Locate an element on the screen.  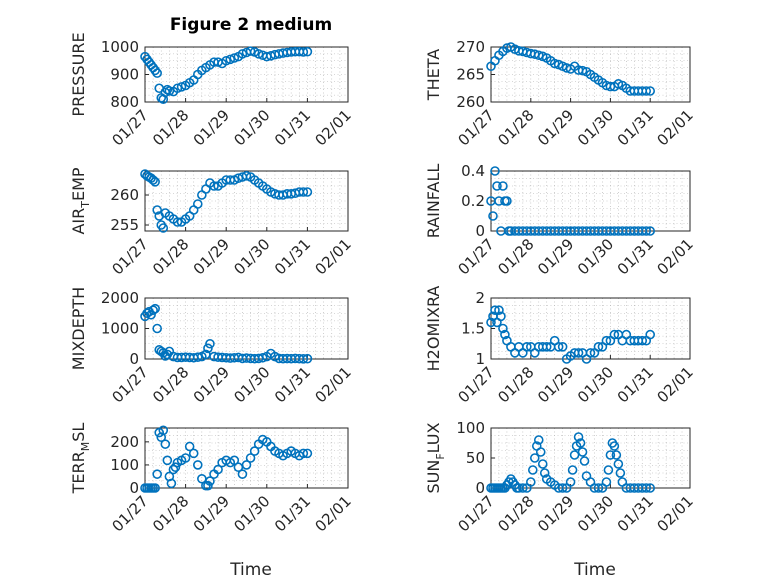
y-tick-label: 270 is located at coordinates (470, 47).